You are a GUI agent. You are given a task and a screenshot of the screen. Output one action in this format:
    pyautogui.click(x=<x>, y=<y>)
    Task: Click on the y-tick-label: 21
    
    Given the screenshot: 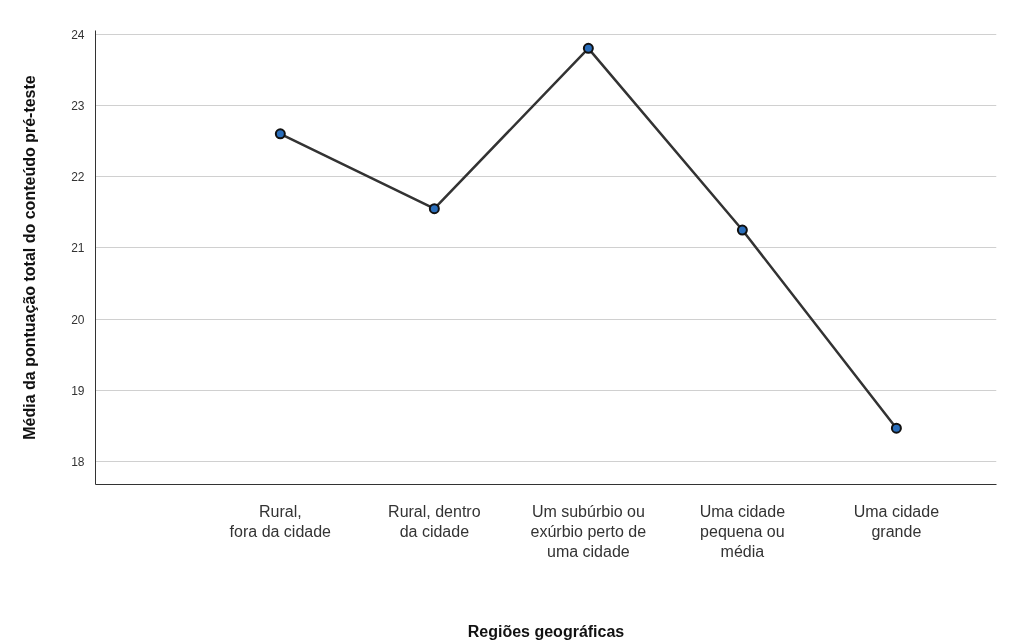 What is the action you would take?
    pyautogui.click(x=78, y=248)
    